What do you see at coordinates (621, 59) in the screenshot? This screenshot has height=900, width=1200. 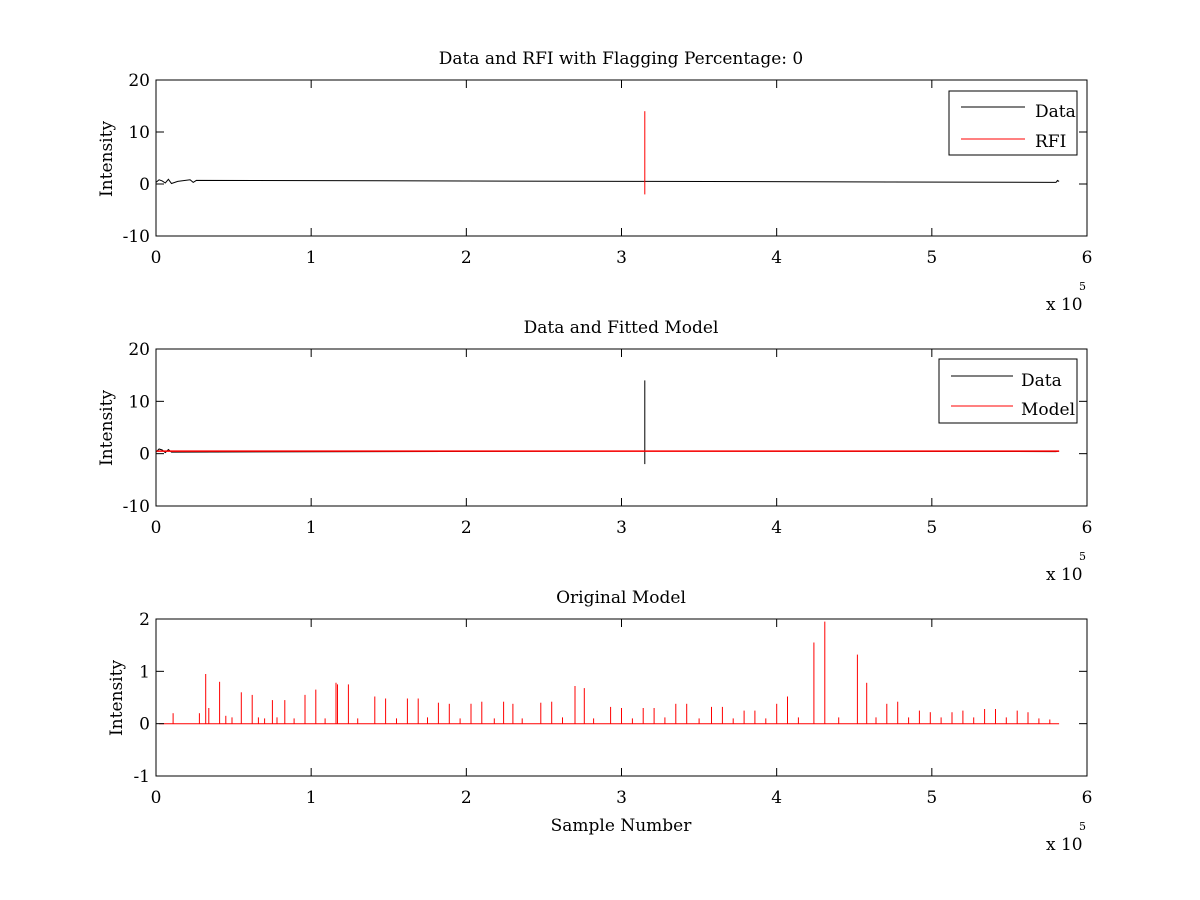 I see `panel-1-title: Data and RFI with Flagging Percentage: 0` at bounding box center [621, 59].